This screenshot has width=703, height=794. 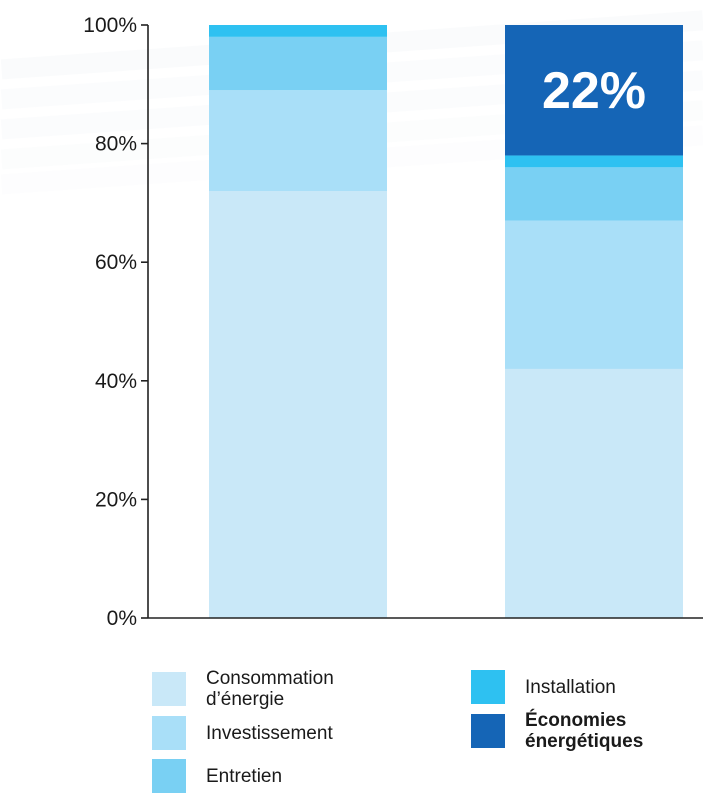 I want to click on legend-item-investissement: Investissement, so click(x=242, y=733).